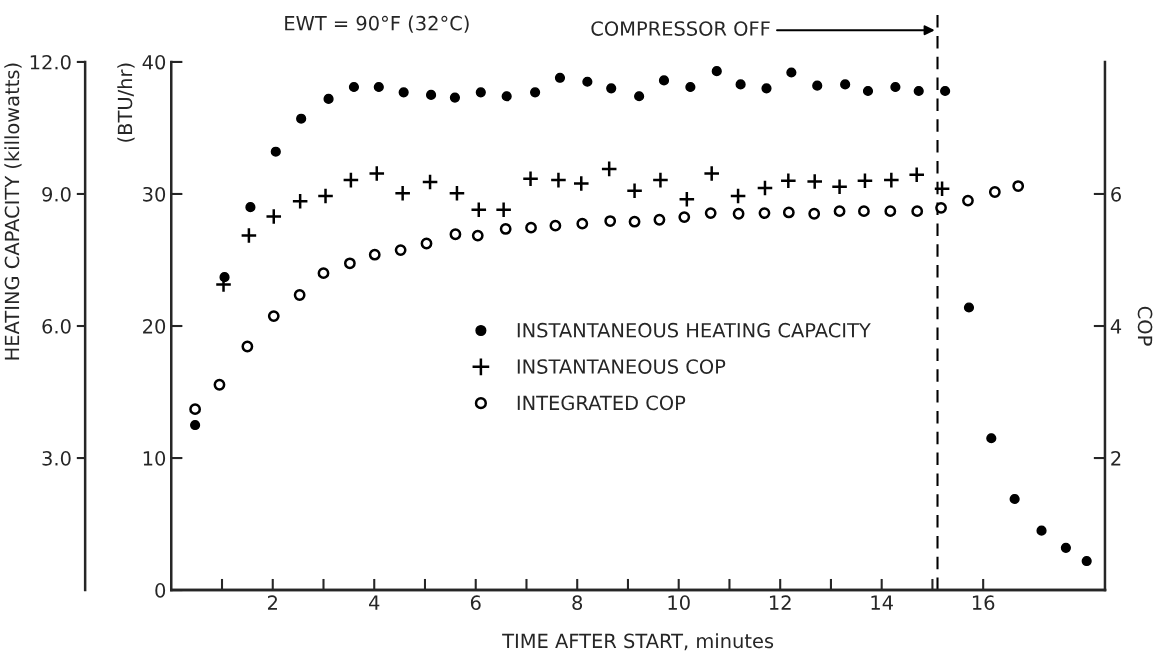 Image resolution: width=1173 pixels, height=666 pixels. I want to click on y2-tick-label: 6, so click(1116, 194).